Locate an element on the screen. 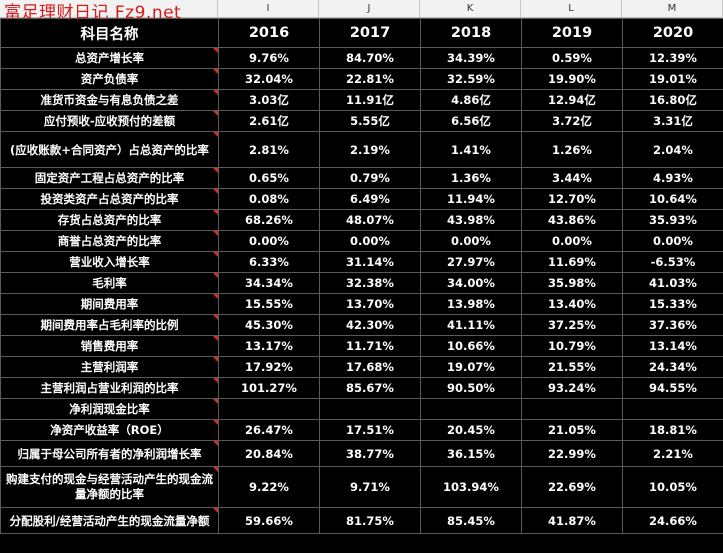 Image resolution: width=723 pixels, height=553 pixels. value-cell: 13.40% is located at coordinates (572, 304).